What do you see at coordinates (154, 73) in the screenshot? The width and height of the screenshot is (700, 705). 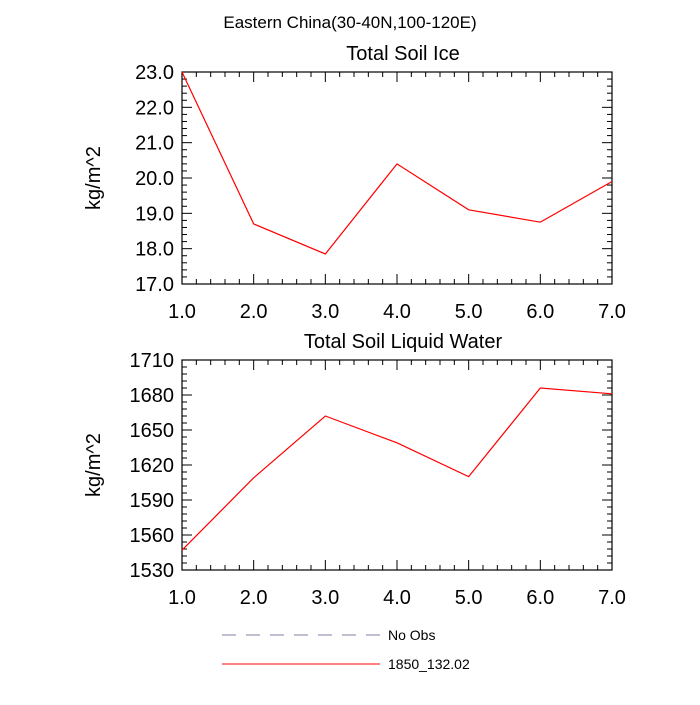 I see `y-tick-label: 23.0` at bounding box center [154, 73].